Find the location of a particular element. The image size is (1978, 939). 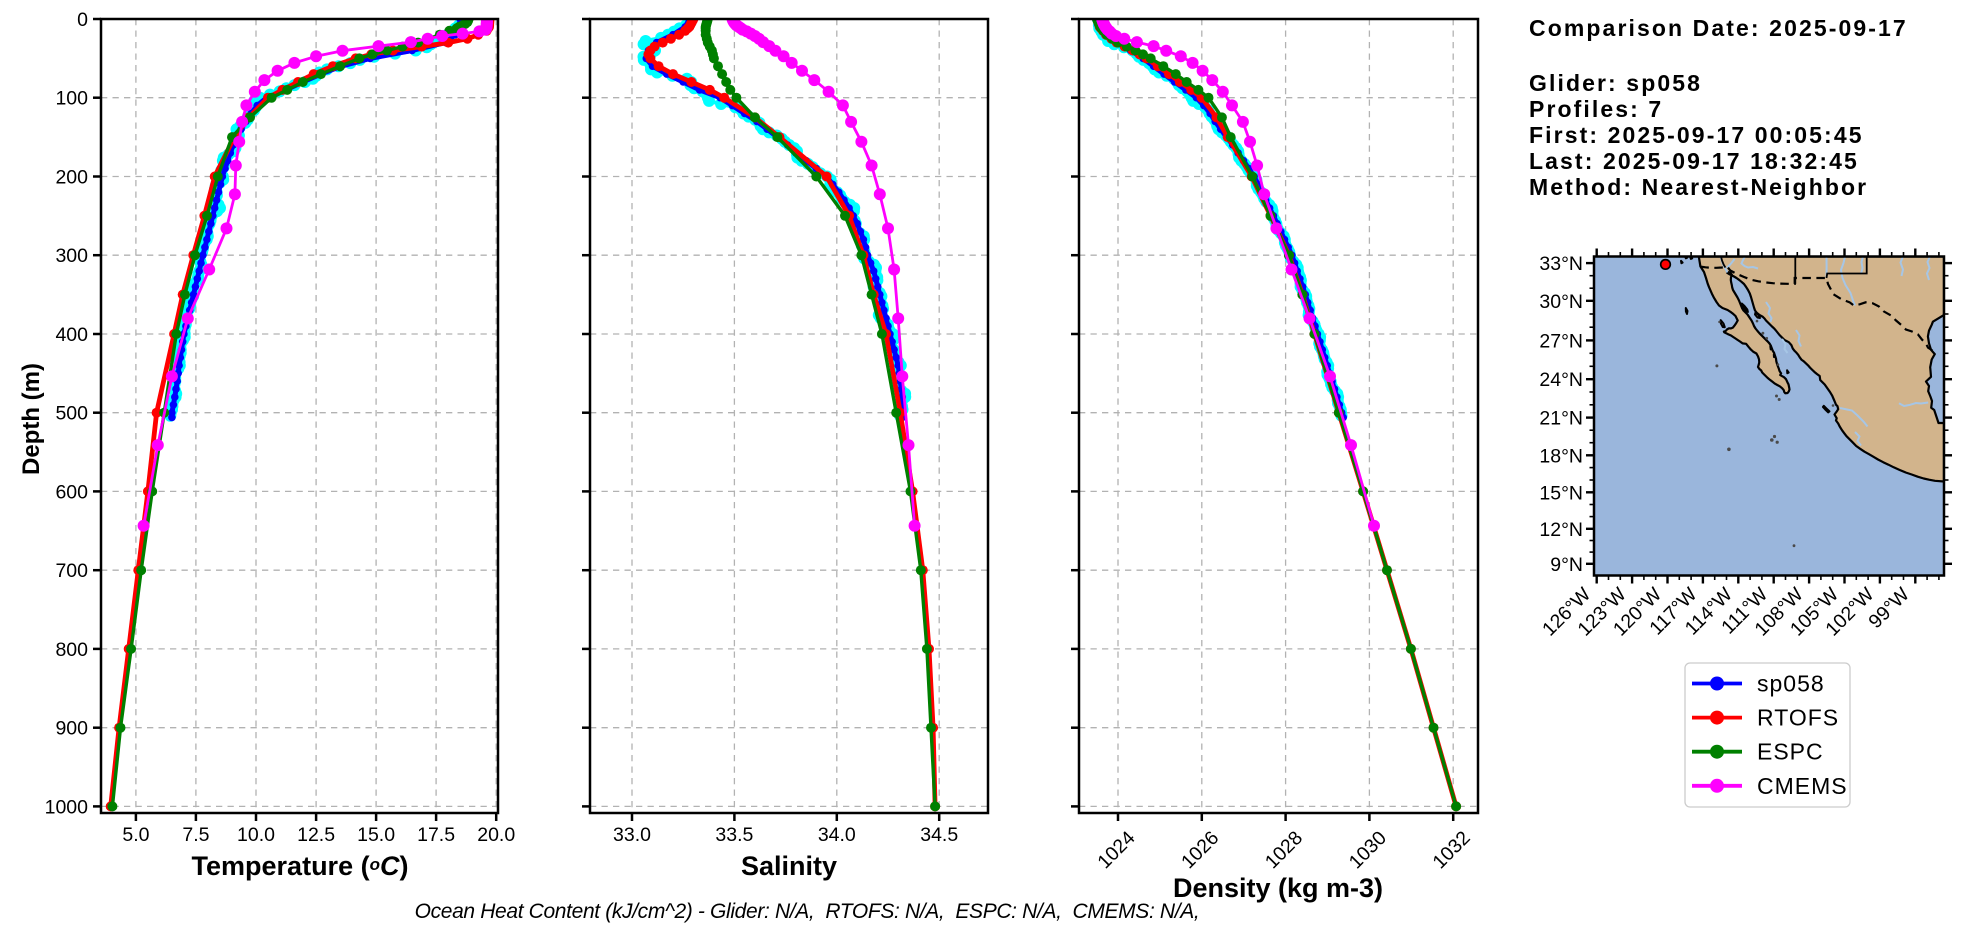

svg-text: Method: Nearest-Neighbor is located at coordinates (1698, 187).